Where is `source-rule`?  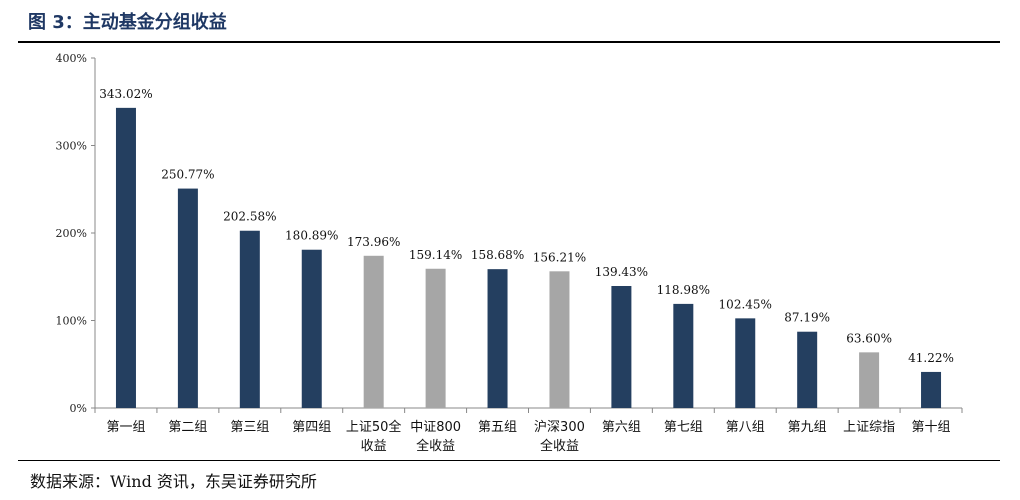 source-rule is located at coordinates (509, 460).